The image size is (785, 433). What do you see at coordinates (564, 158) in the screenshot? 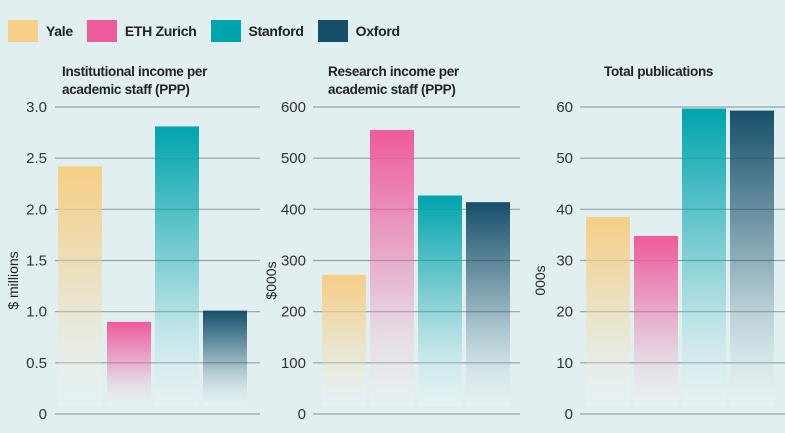
I see `y-tick-label: 50` at bounding box center [564, 158].